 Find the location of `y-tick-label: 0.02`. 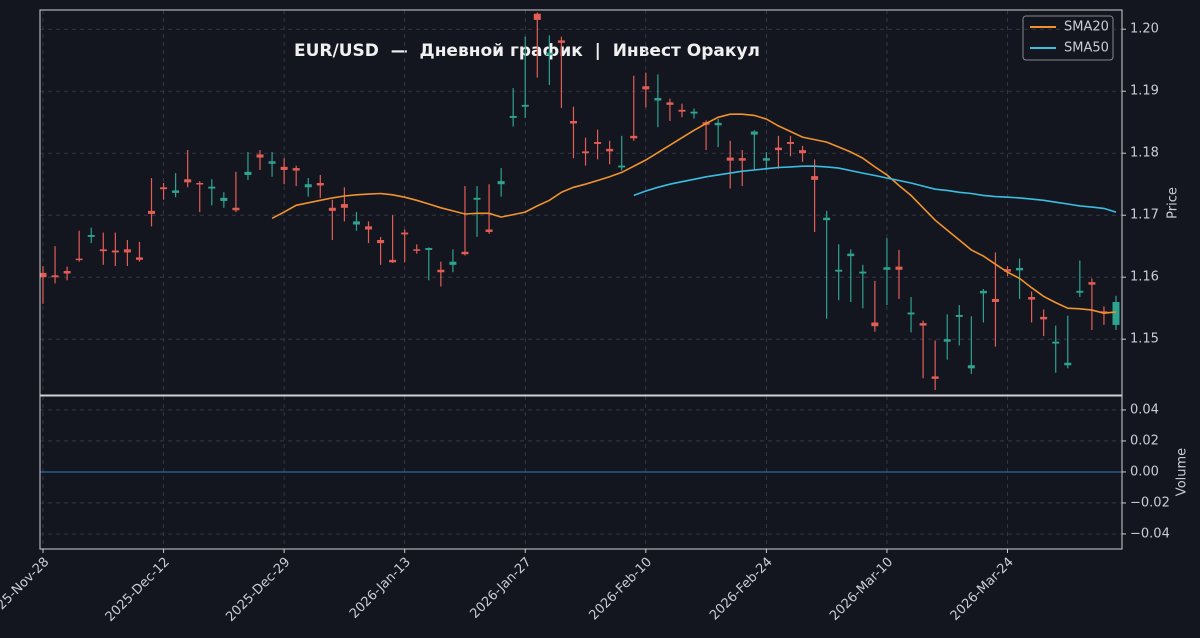

y-tick-label: 0.02 is located at coordinates (1144, 440).